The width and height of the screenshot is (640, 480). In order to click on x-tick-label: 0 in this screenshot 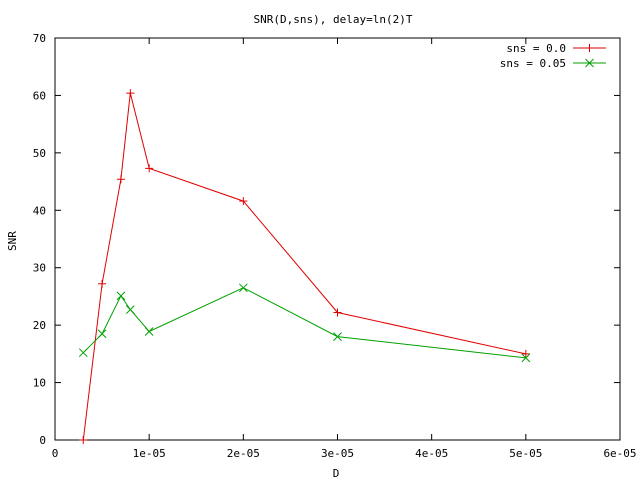, I will do `click(55, 453)`.